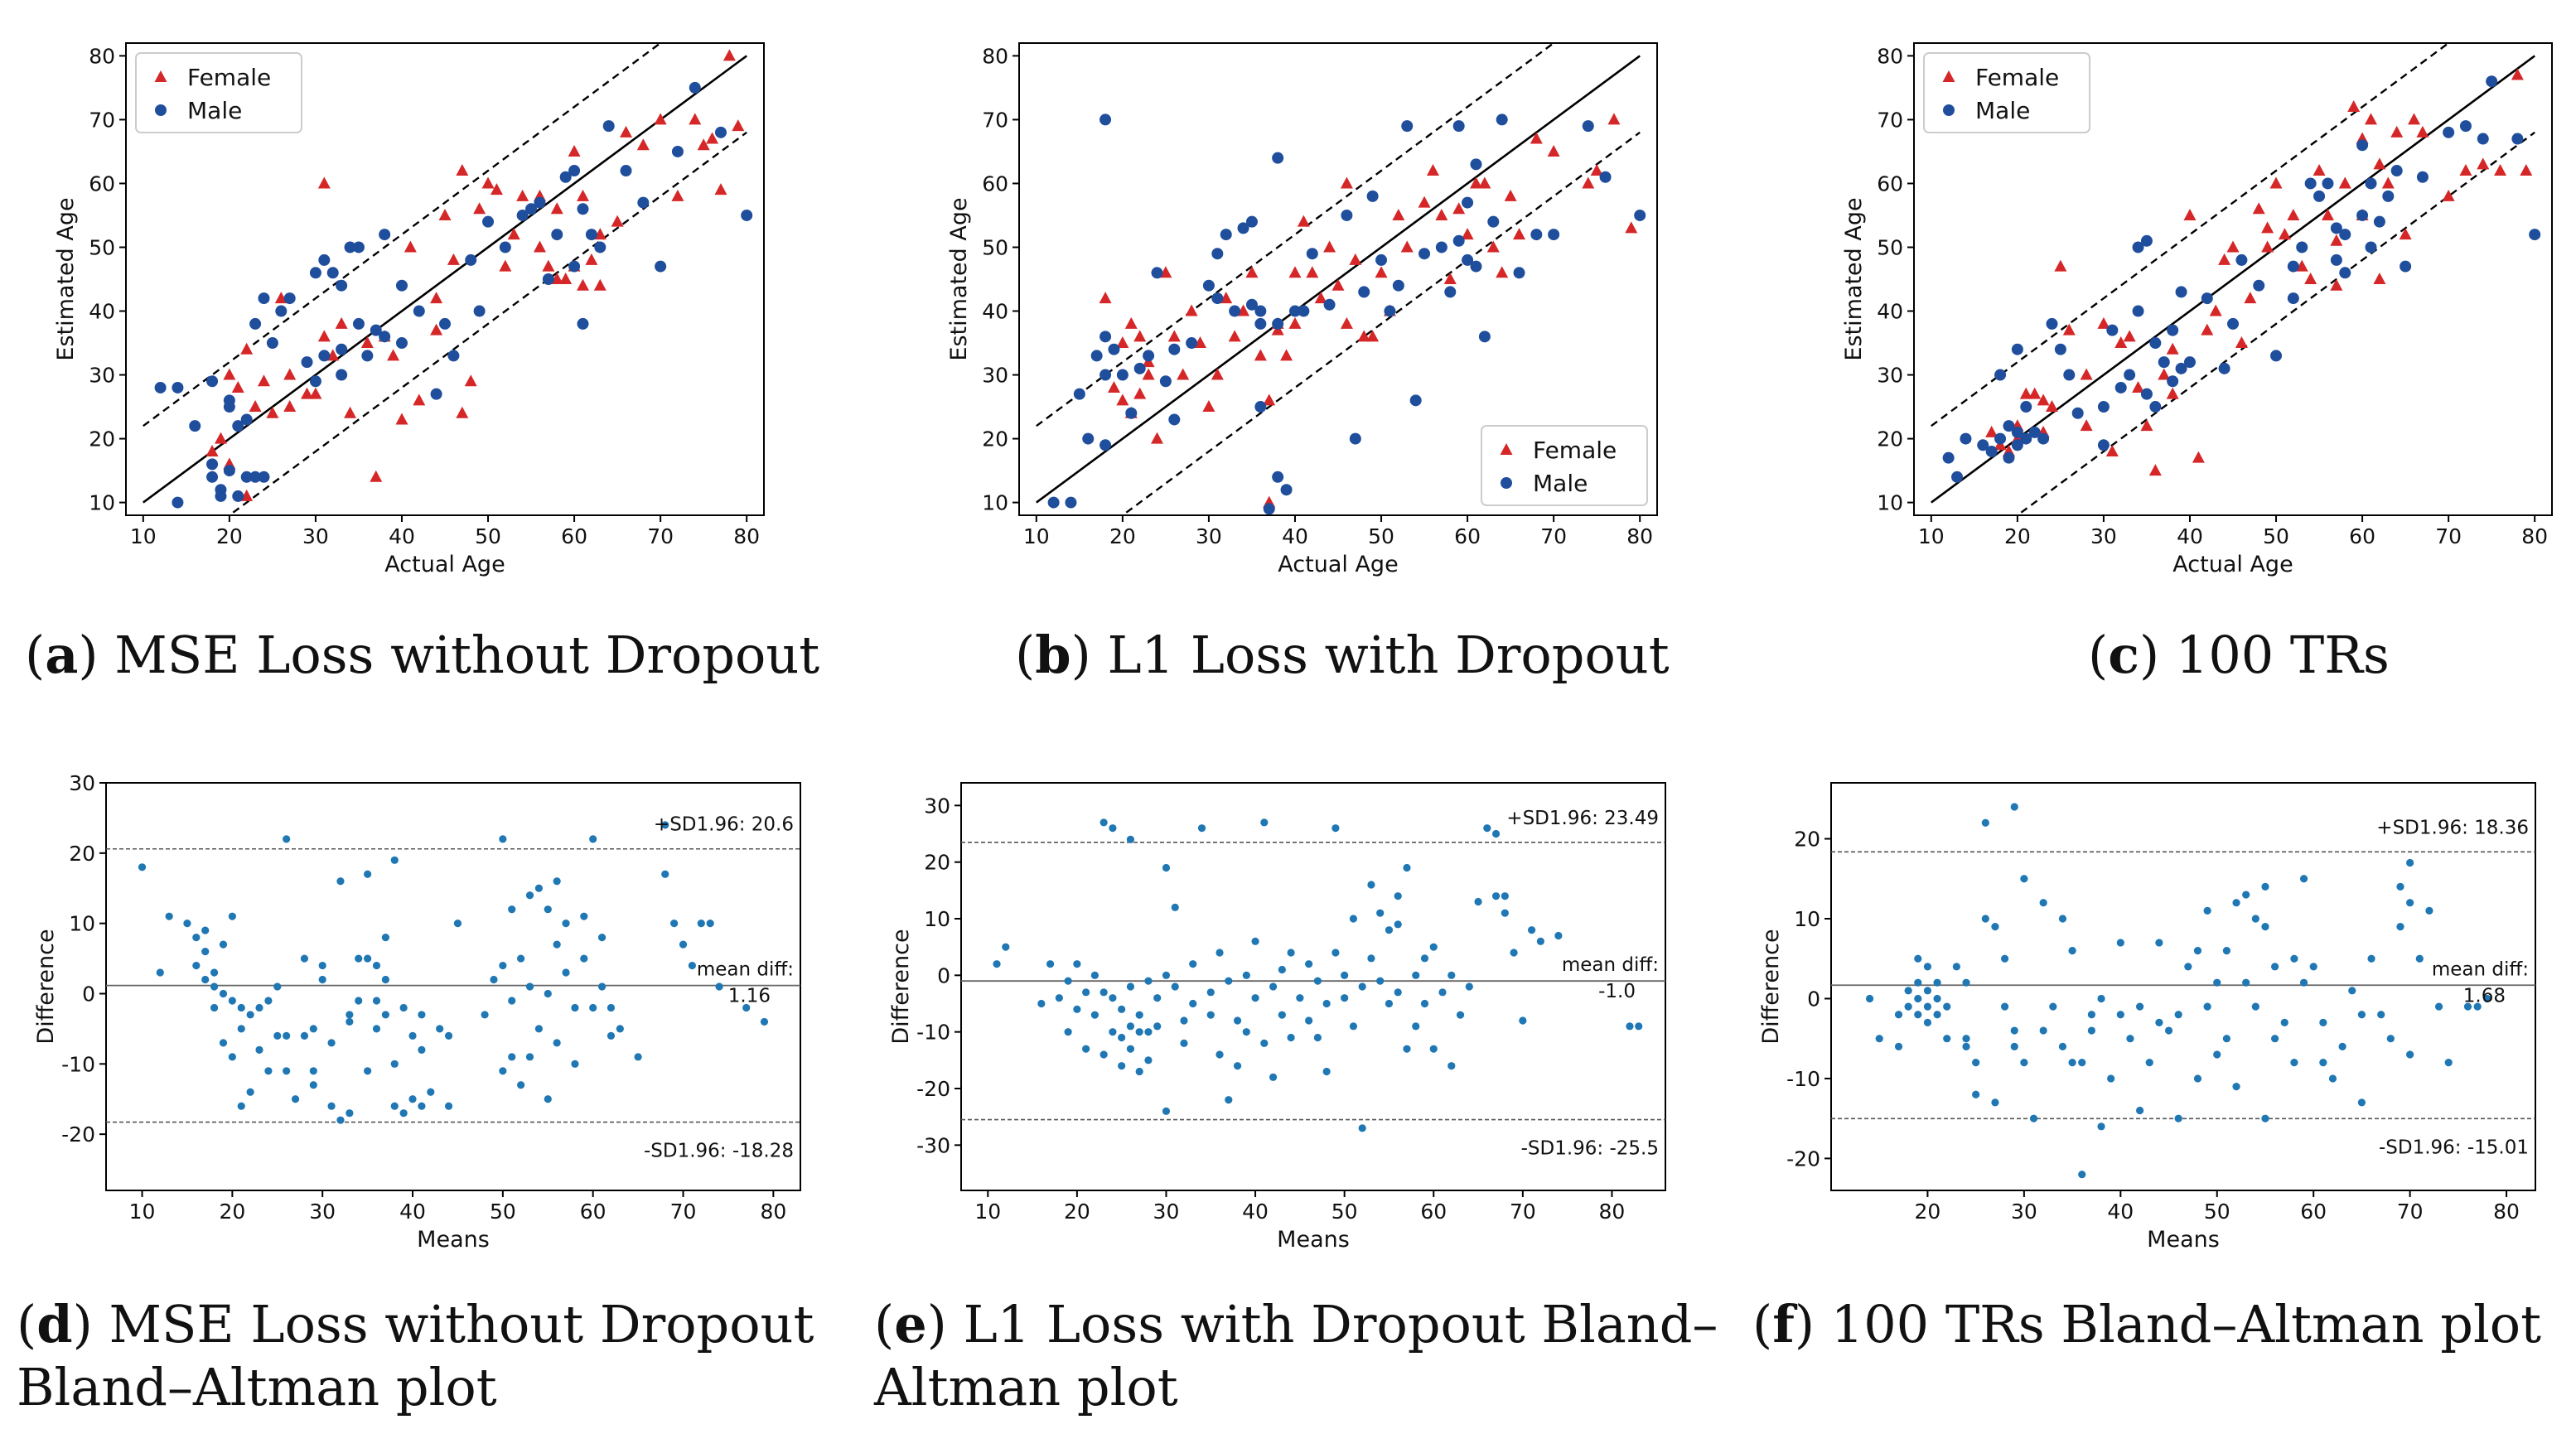  What do you see at coordinates (2239, 655) in the screenshot?
I see `caption-c: (c) 100 TRs` at bounding box center [2239, 655].